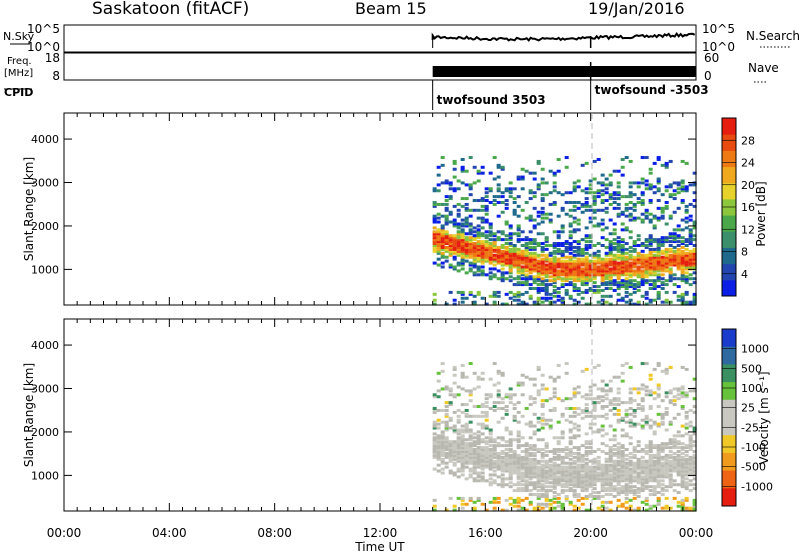  I want to click on freq-label-line2: [MHz], so click(18, 73).